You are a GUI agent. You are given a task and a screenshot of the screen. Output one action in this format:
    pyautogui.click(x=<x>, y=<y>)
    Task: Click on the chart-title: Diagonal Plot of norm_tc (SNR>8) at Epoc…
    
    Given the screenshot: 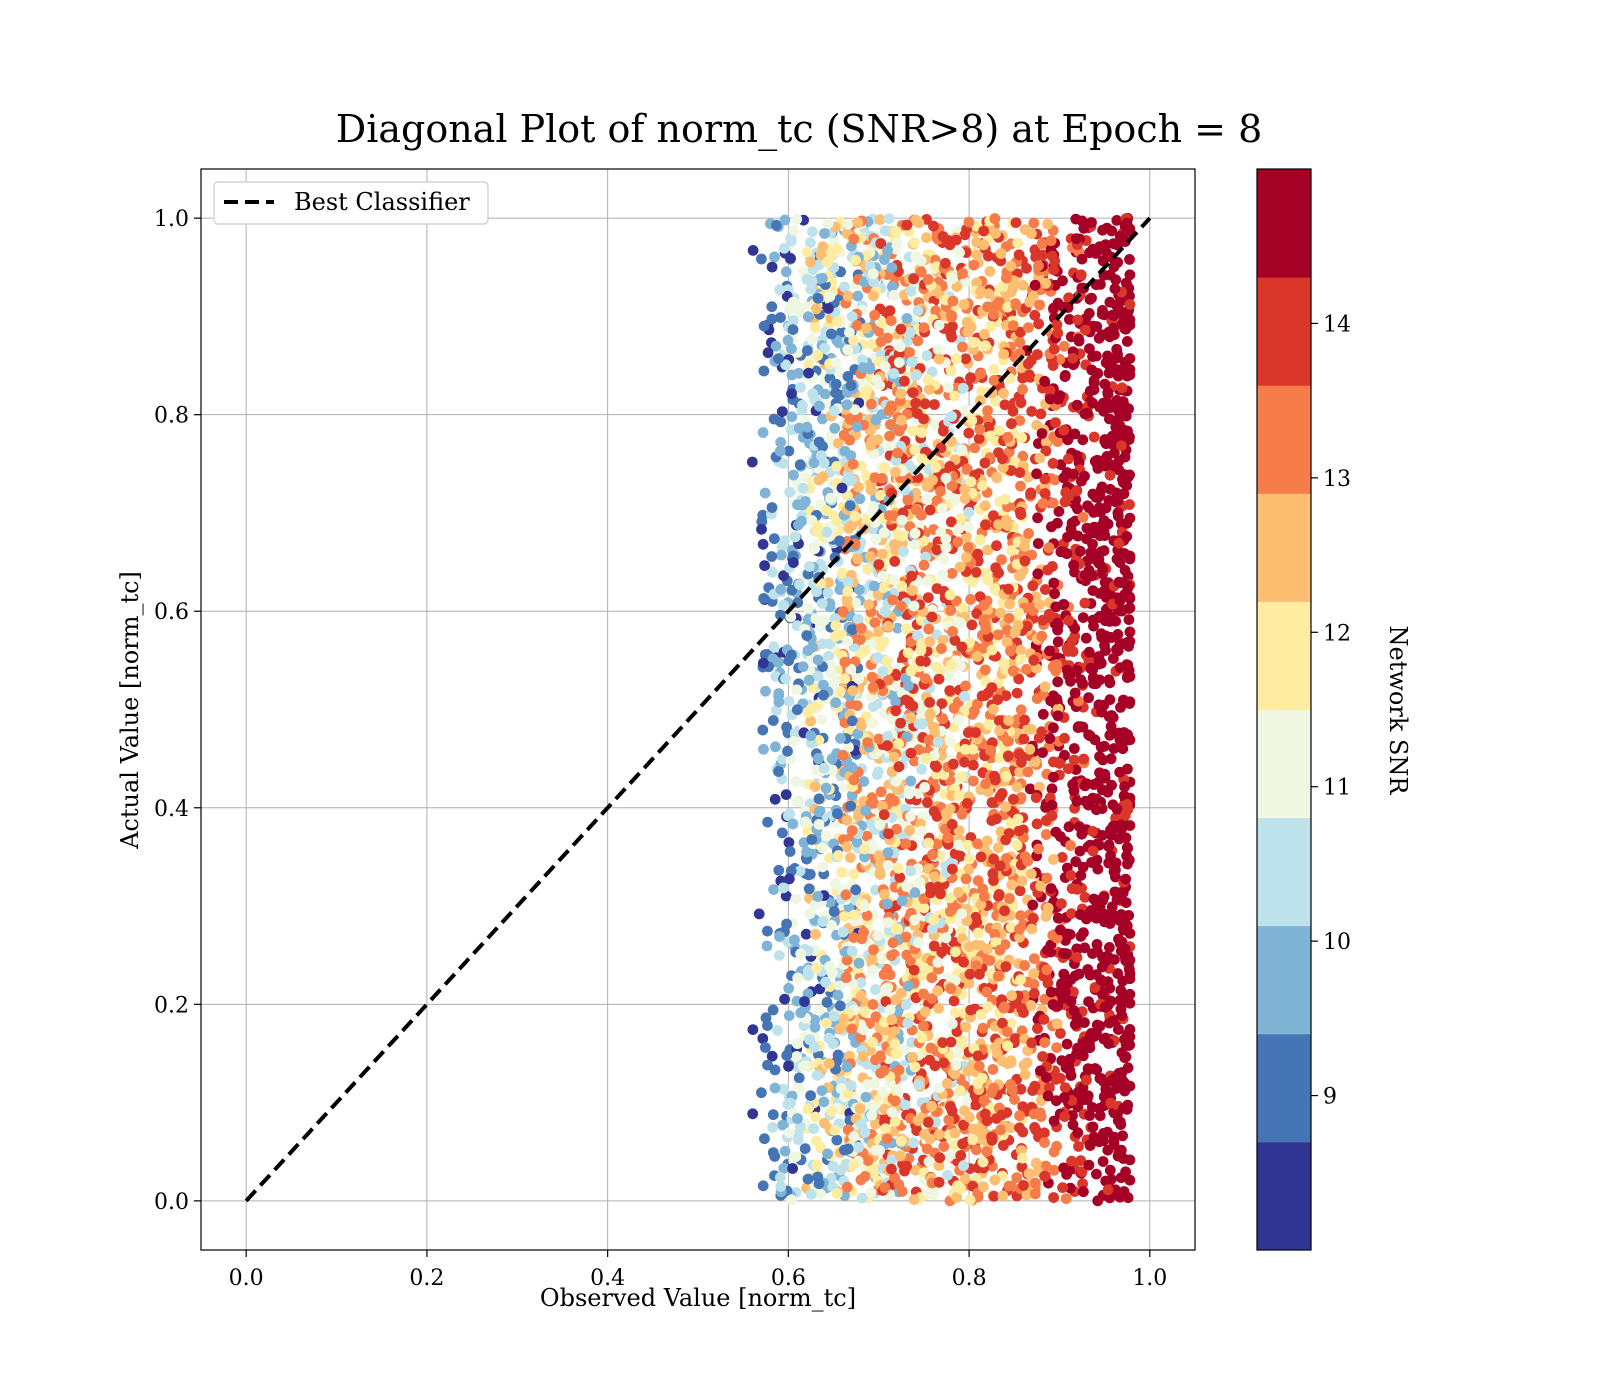 What is the action you would take?
    pyautogui.click(x=799, y=129)
    